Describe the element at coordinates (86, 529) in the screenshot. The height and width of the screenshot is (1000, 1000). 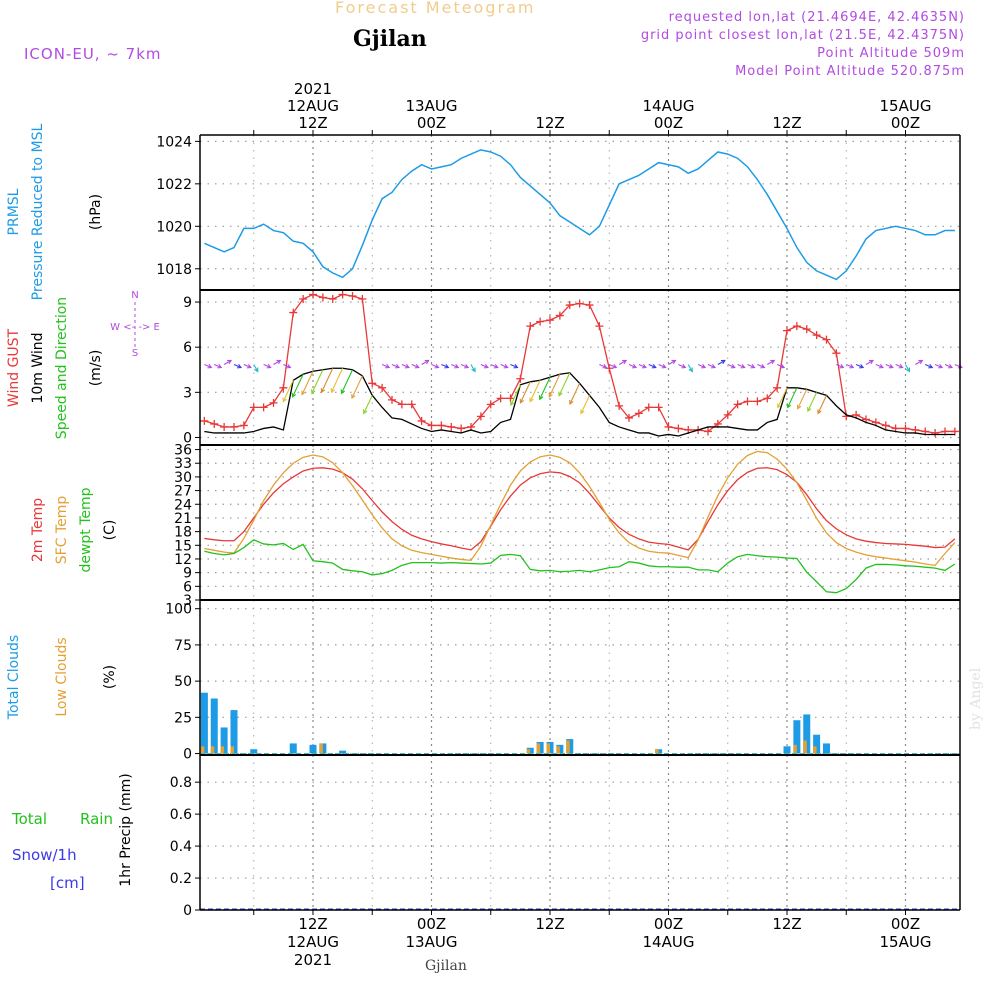
I see `temp-ylabel-dewpt: dewpt Temp` at that location.